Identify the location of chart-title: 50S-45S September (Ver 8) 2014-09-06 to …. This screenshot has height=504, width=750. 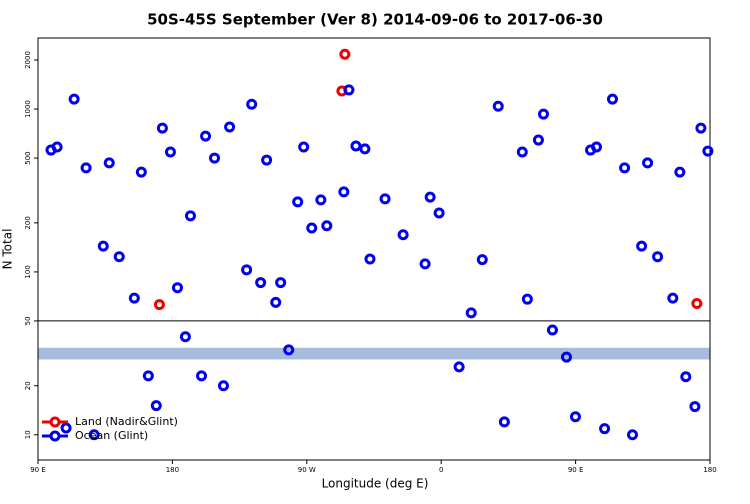
(375, 20).